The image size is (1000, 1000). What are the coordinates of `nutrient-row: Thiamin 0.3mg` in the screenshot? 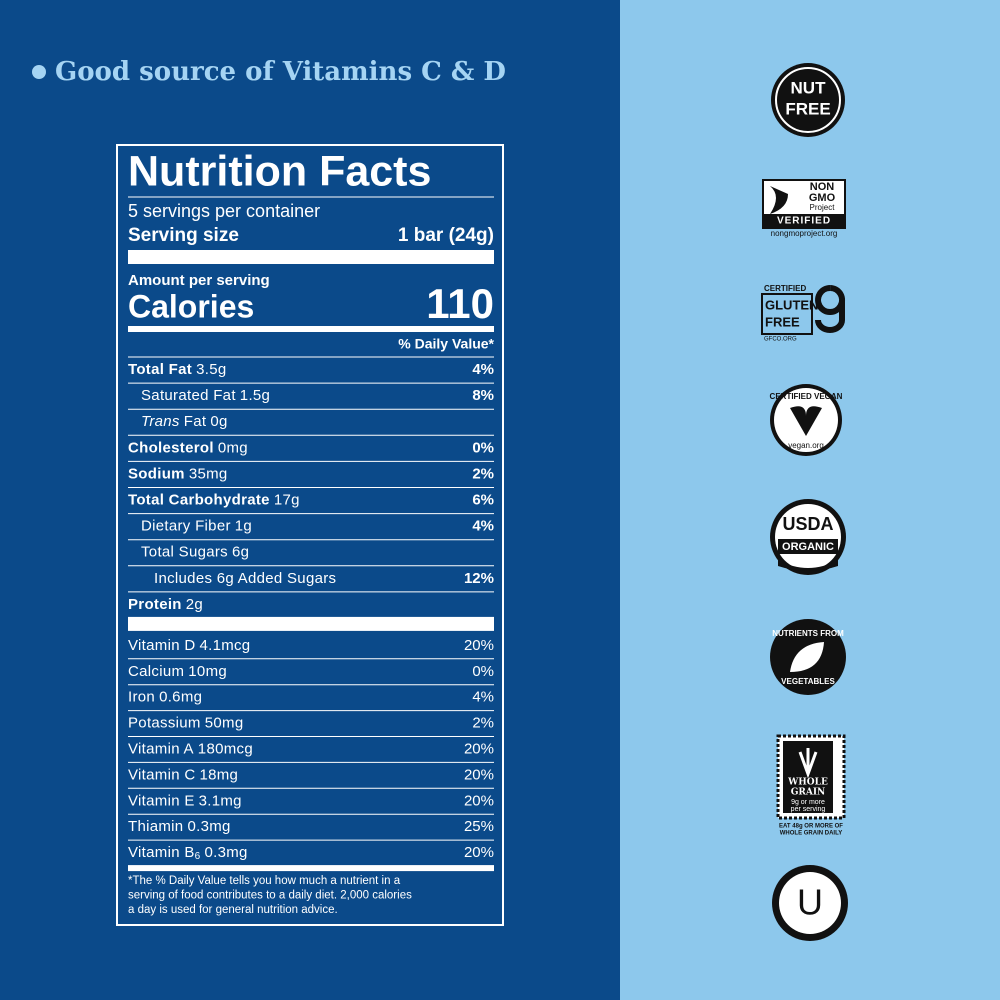 It's located at (179, 826).